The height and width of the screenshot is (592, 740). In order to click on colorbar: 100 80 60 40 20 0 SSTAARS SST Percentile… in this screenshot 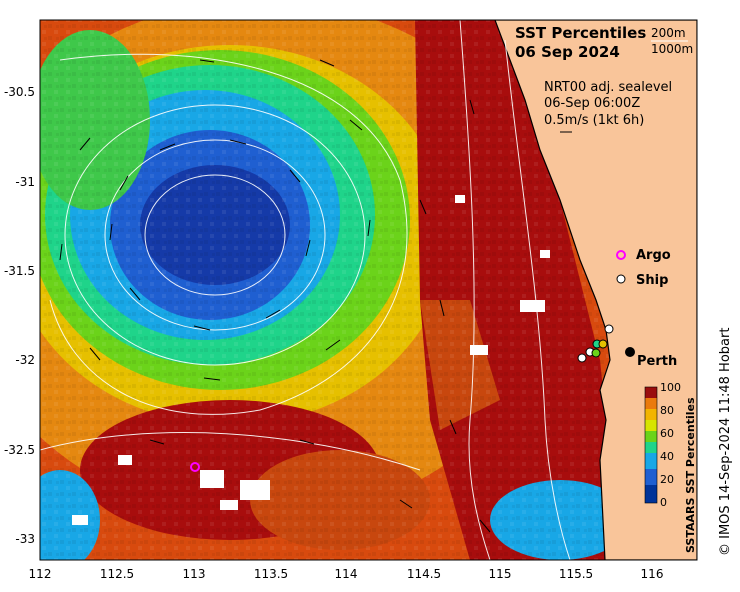, I will do `click(670, 467)`.